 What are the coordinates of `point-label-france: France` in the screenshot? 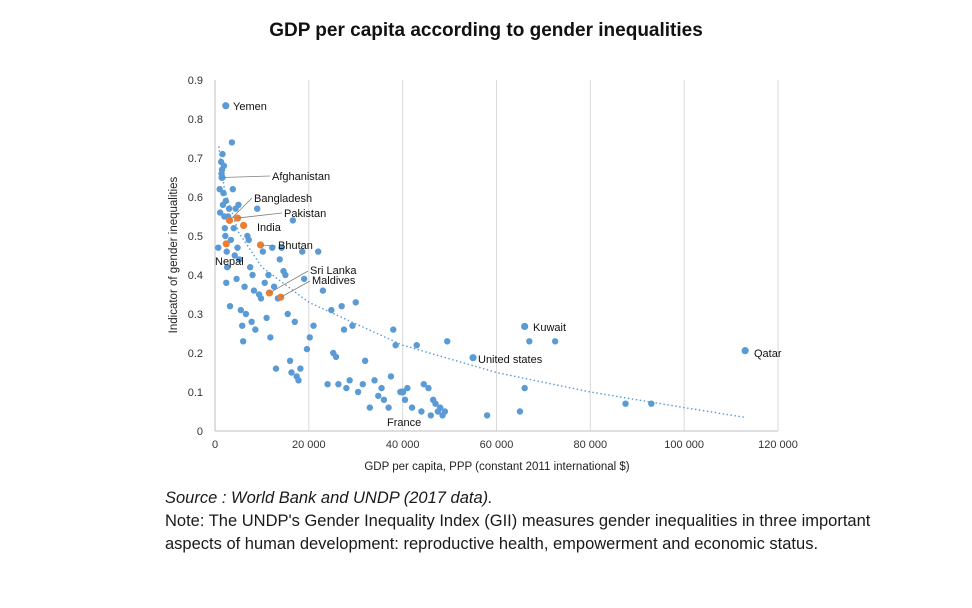 It's located at (404, 423).